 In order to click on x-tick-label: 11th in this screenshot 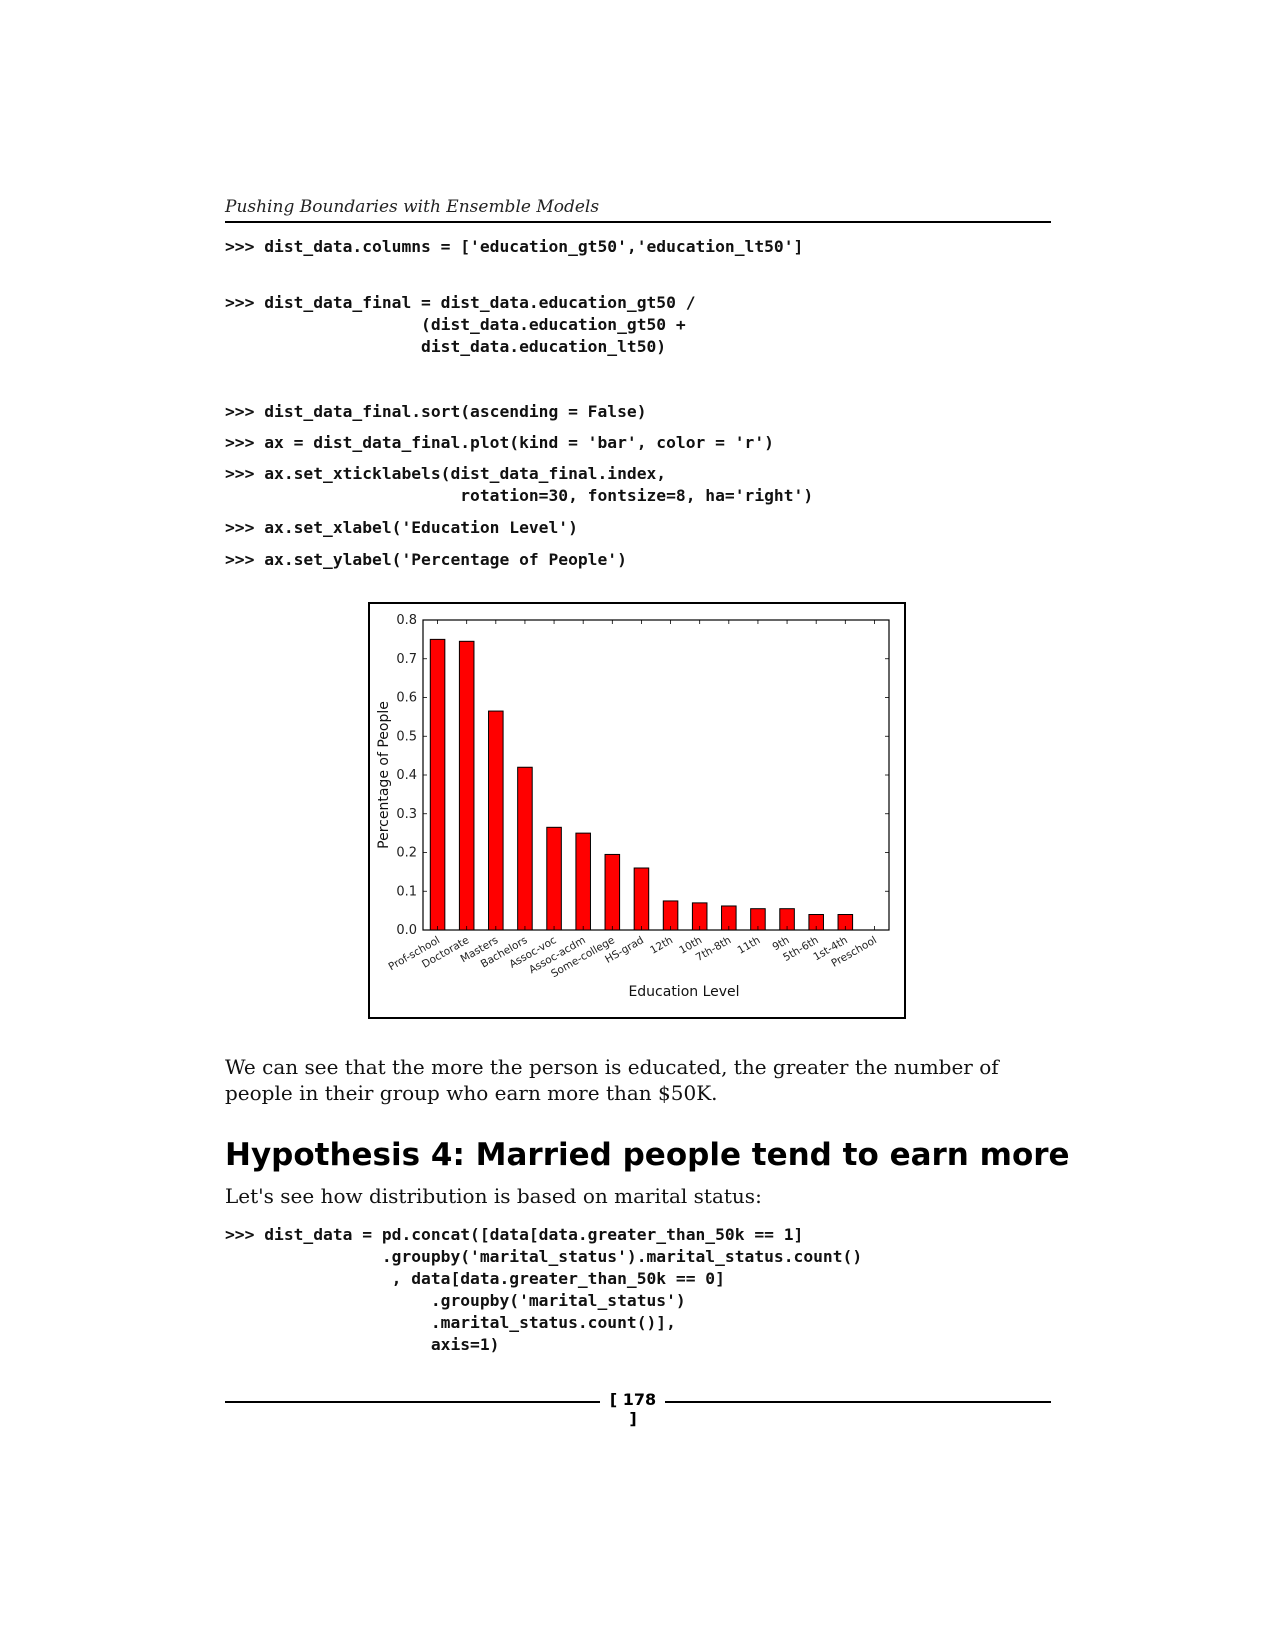, I will do `click(749, 945)`.